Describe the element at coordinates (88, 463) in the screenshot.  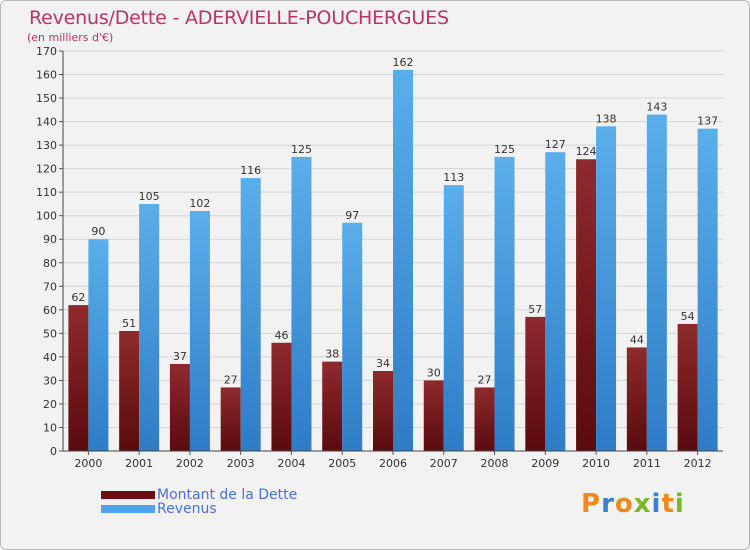
I see `x-tick-label: 2000` at that location.